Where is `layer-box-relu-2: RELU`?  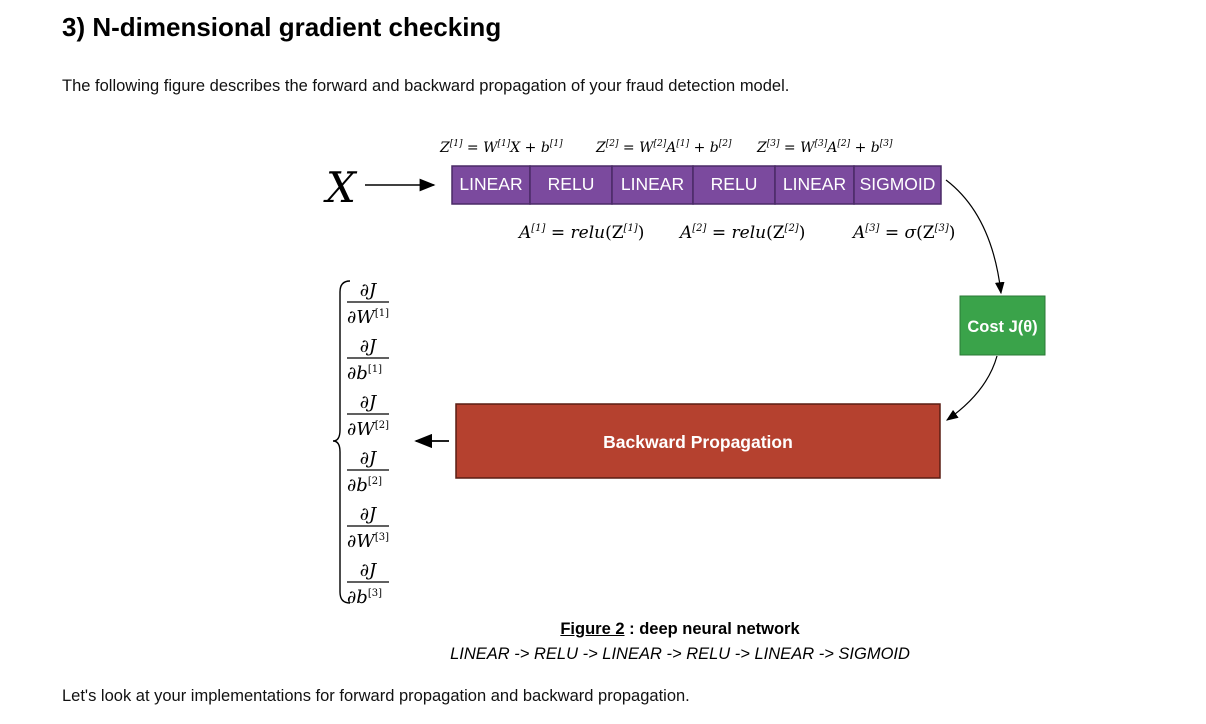
layer-box-relu-2: RELU is located at coordinates (571, 185).